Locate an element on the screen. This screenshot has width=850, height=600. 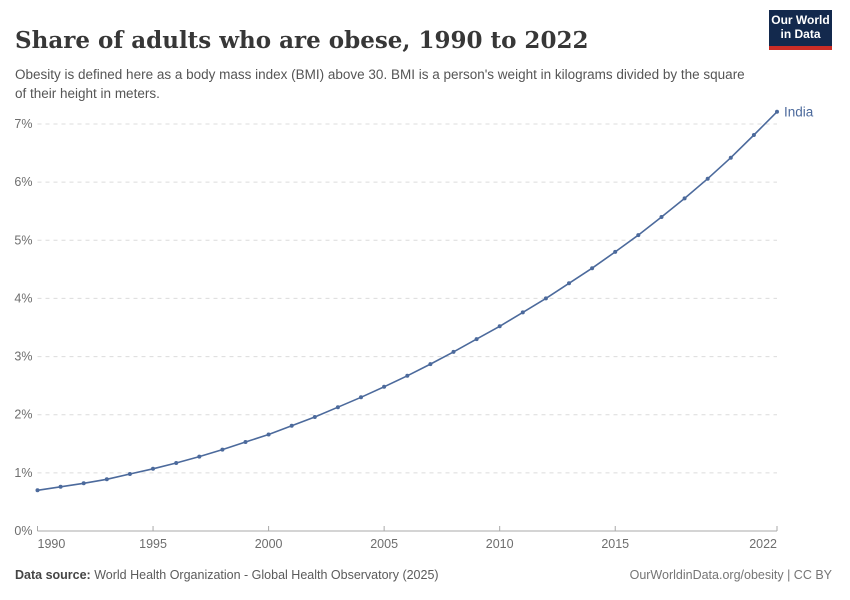
x-axis-tick-label: 1995 is located at coordinates (153, 544).